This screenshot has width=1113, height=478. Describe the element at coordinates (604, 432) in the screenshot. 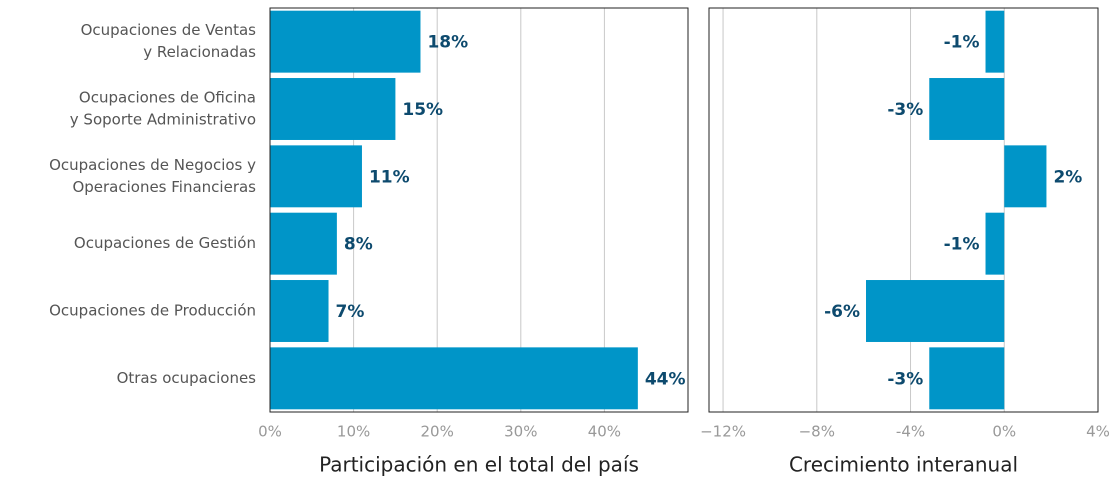

I see `x-tick-label: 40%` at that location.